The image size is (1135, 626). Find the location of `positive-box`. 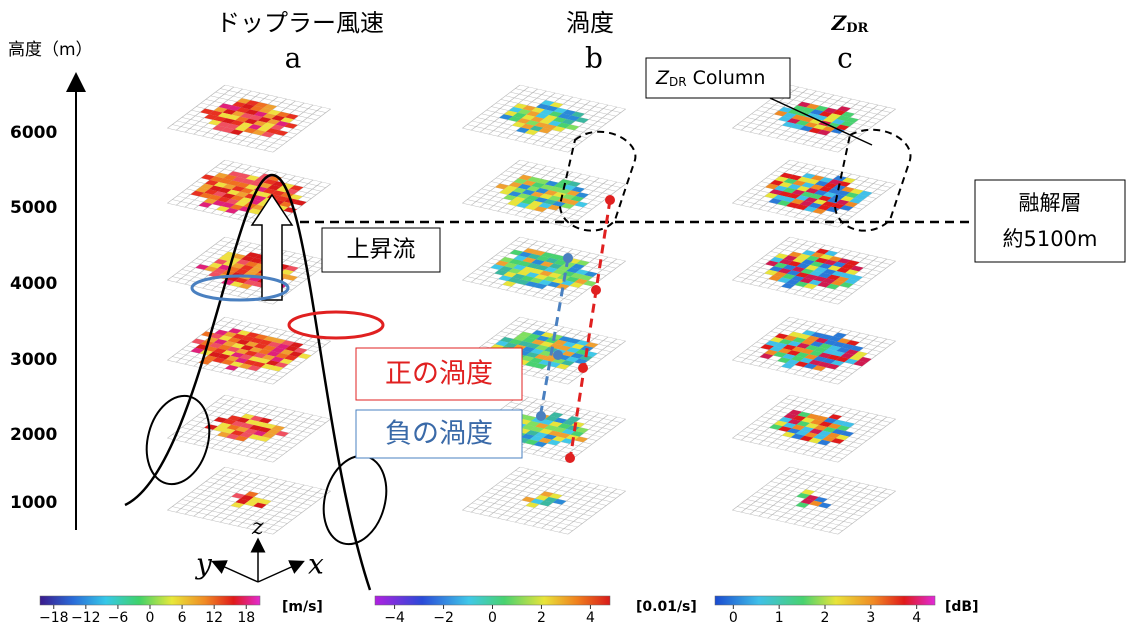

positive-box is located at coordinates (439, 374).